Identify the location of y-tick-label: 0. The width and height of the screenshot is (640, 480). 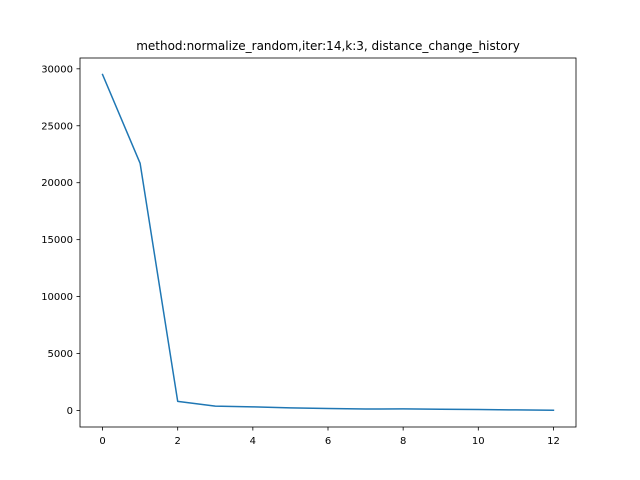
(70, 411).